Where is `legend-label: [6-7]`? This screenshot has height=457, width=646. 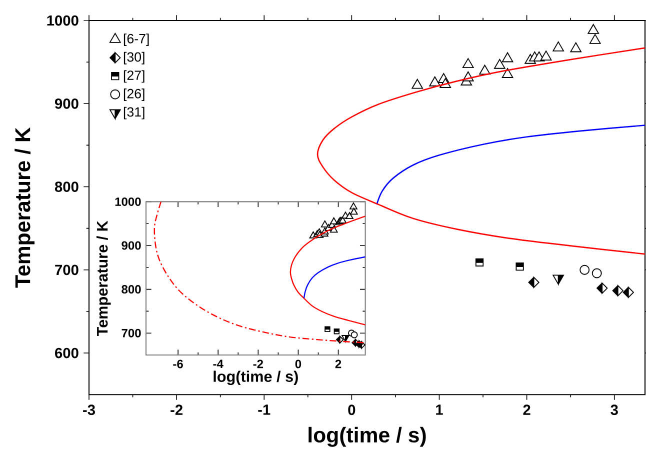 legend-label: [6-7] is located at coordinates (136, 40).